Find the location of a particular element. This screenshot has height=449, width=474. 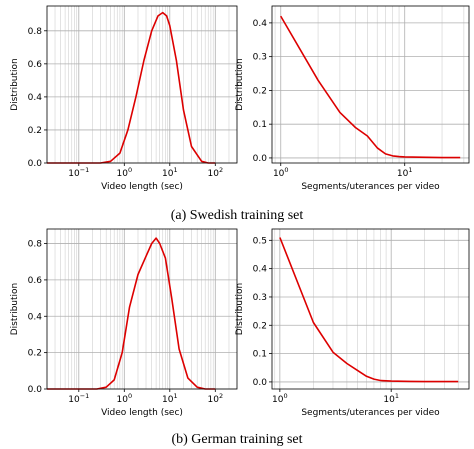

y-tick-label: 0.5 is located at coordinates (260, 241).